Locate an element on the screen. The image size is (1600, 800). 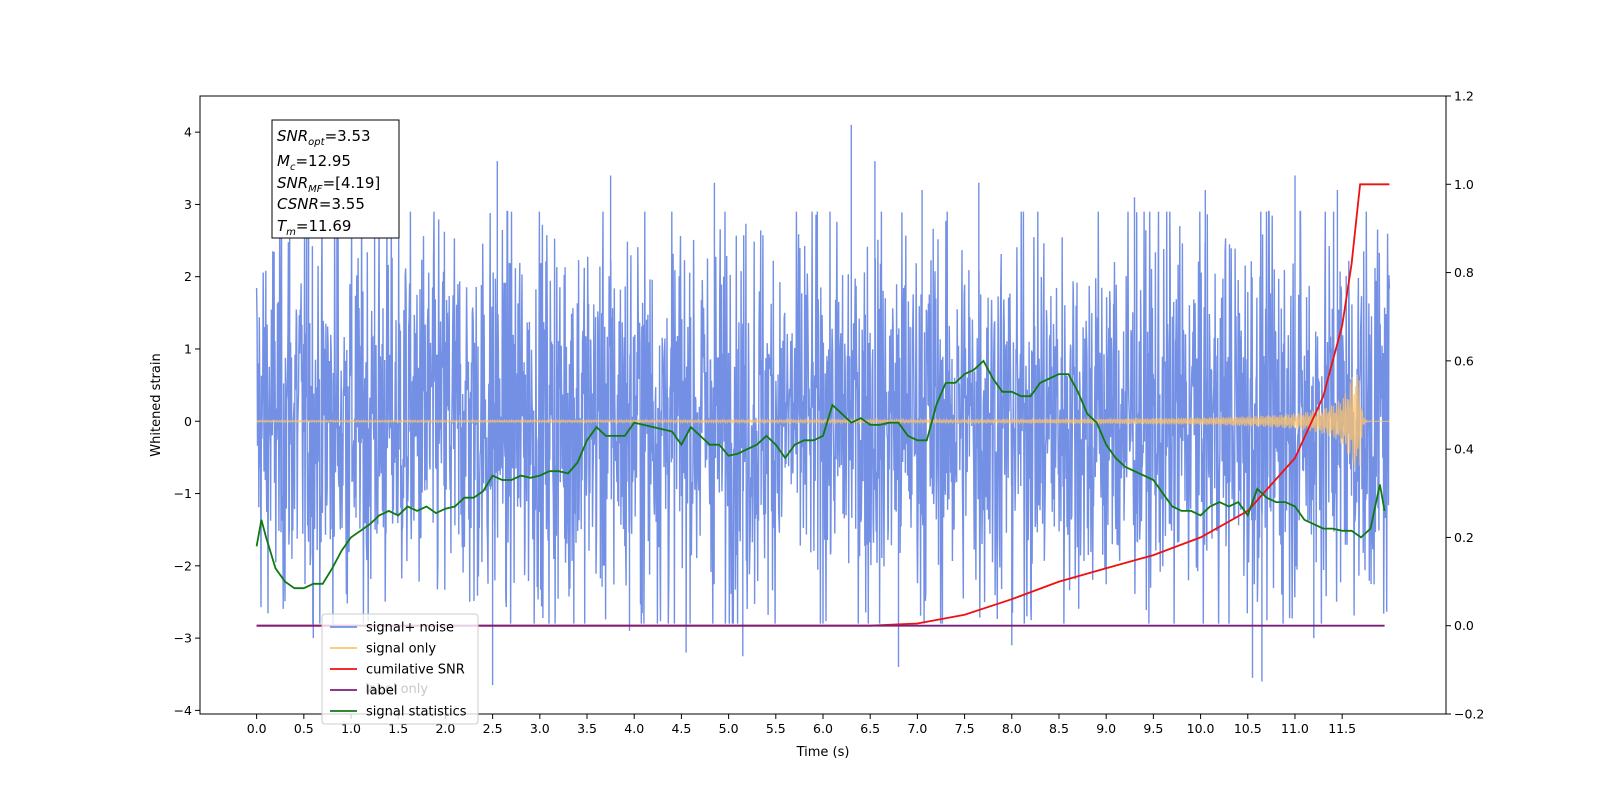
annotation-mc: Mc=12.95 is located at coordinates (314, 162).